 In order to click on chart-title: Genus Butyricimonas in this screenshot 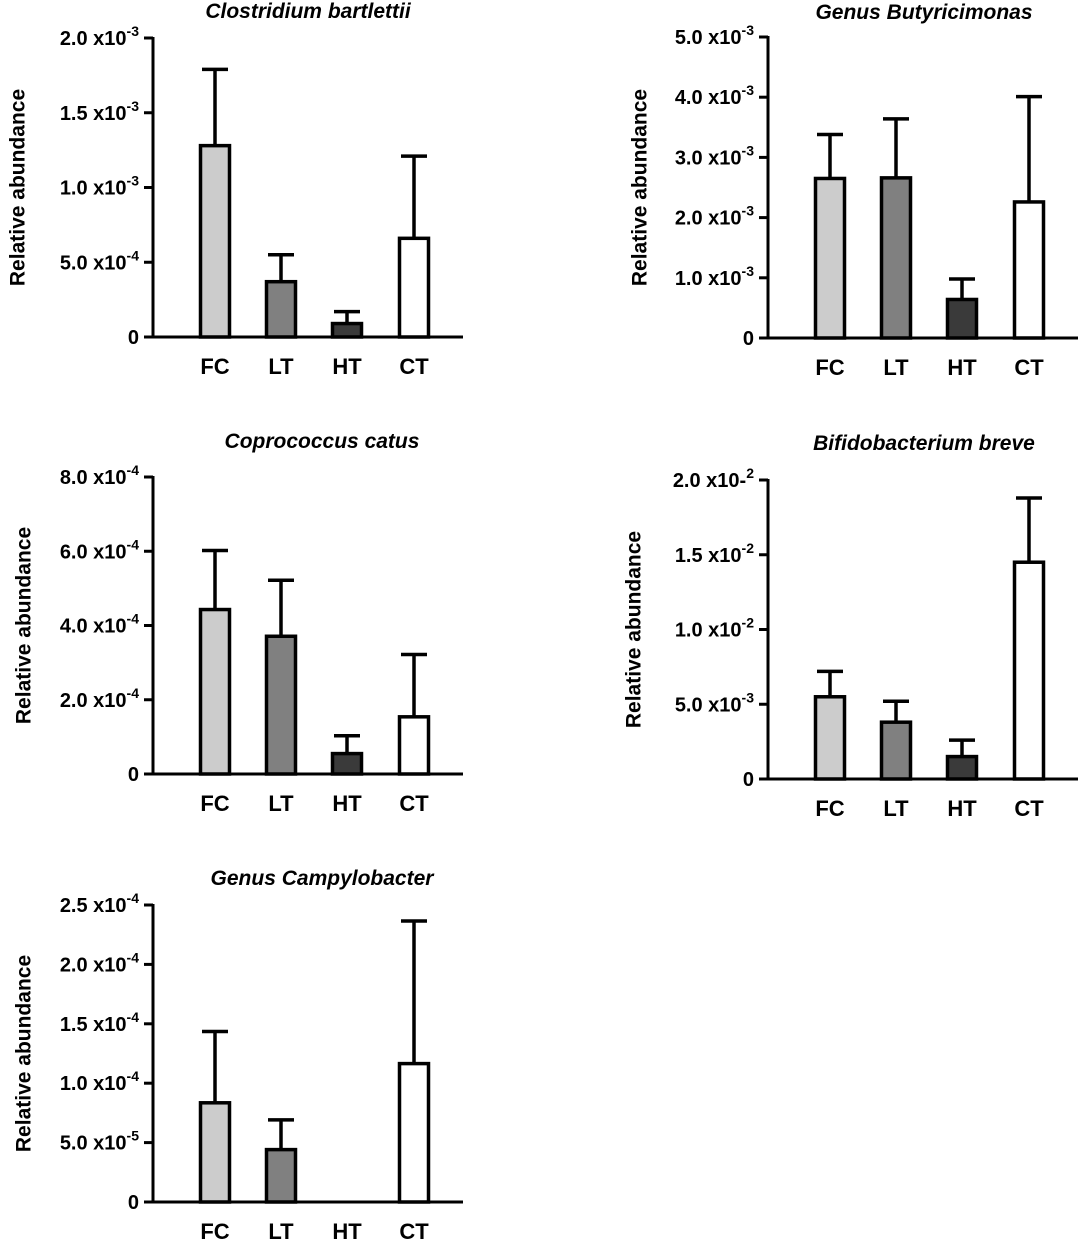, I will do `click(923, 12)`.